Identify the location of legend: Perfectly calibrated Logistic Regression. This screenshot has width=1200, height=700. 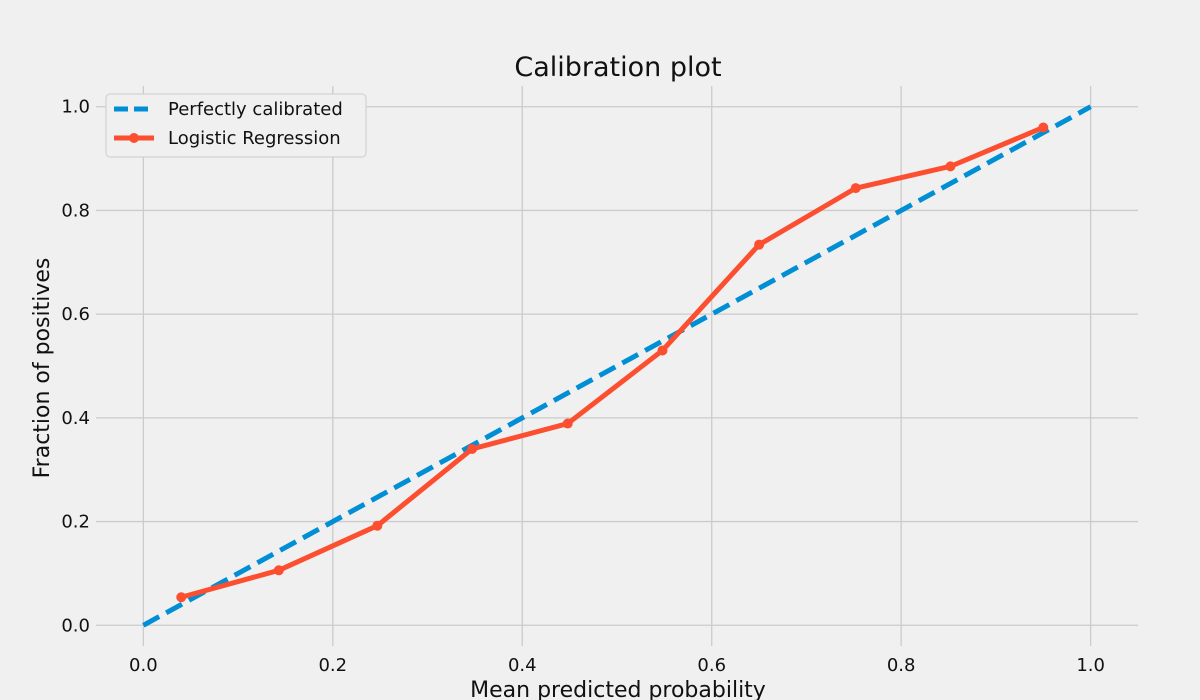
(236, 125).